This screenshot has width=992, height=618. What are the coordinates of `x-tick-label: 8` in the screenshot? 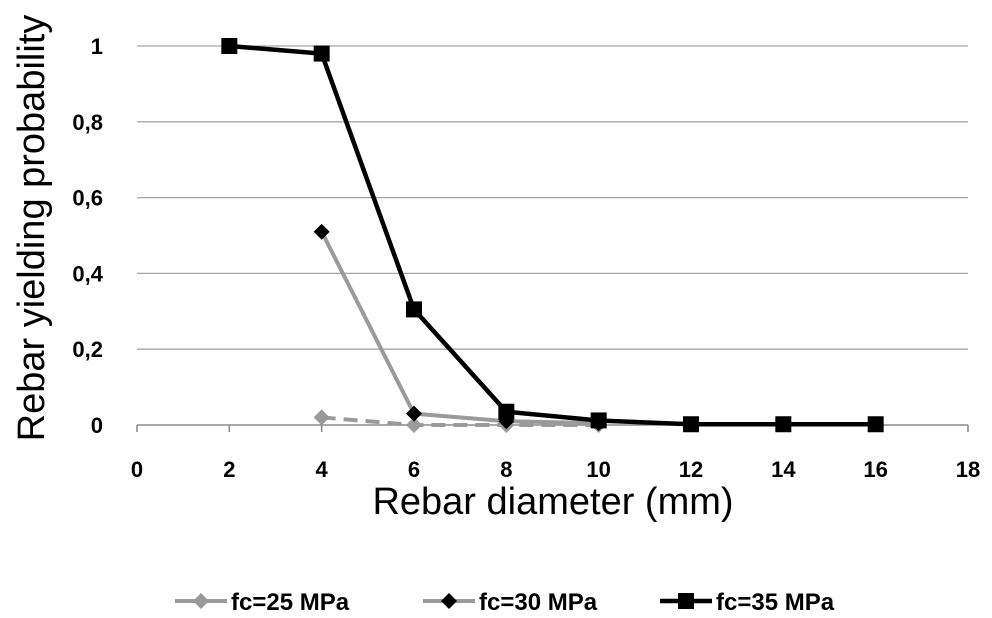 It's located at (506, 469).